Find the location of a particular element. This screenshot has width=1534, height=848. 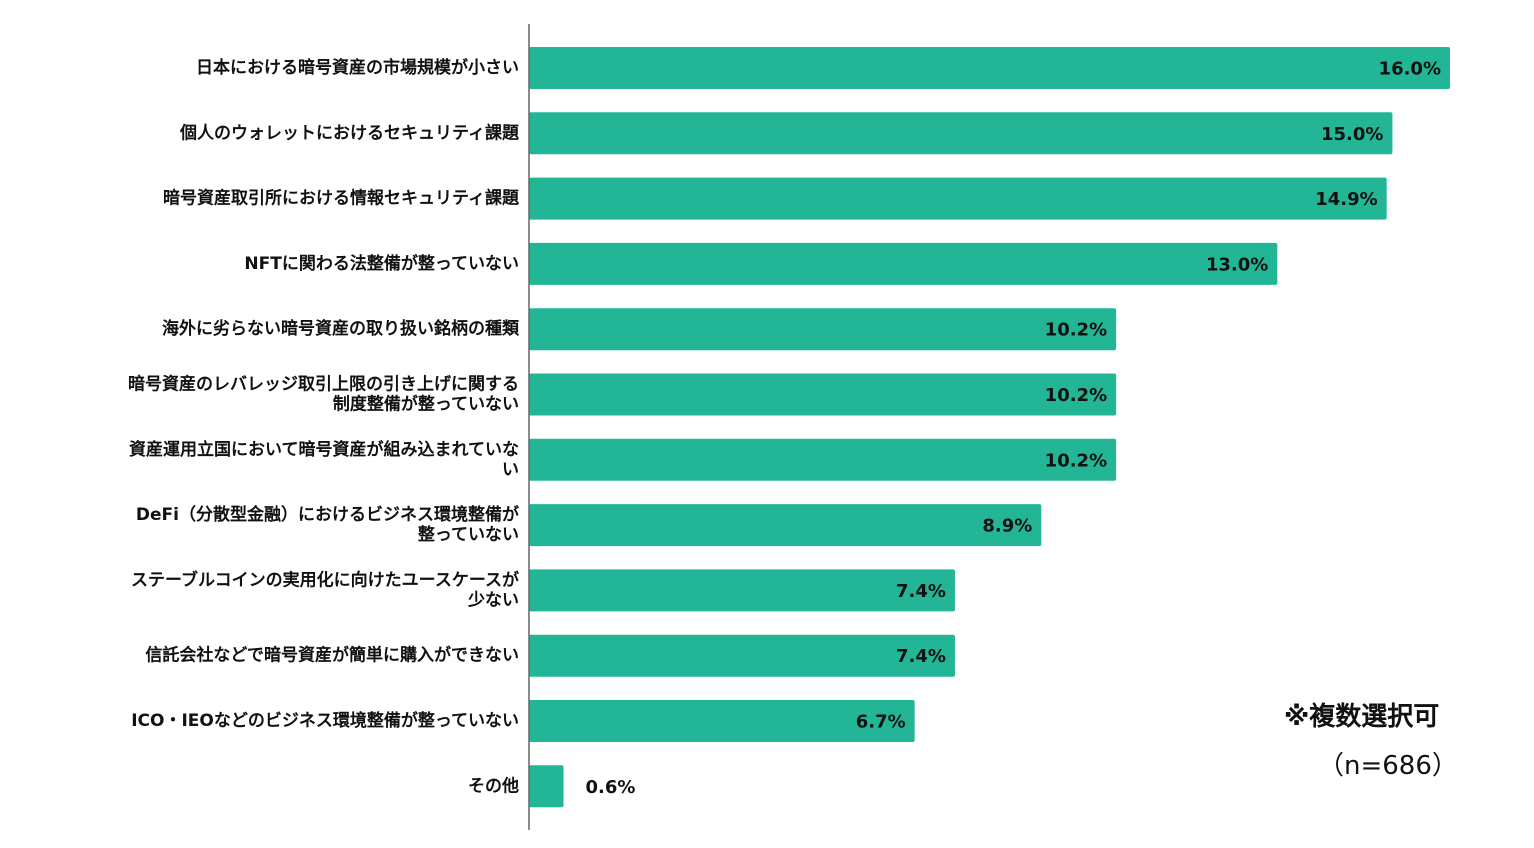

value-label: 15.0% is located at coordinates (1352, 134).